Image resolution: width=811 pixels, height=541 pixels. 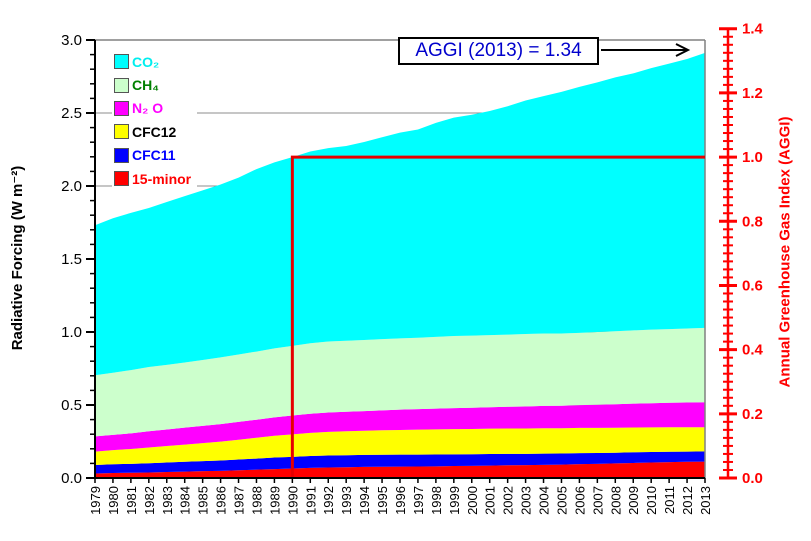 What do you see at coordinates (121, 155) in the screenshot?
I see `legend-swatch-cfc11` at bounding box center [121, 155].